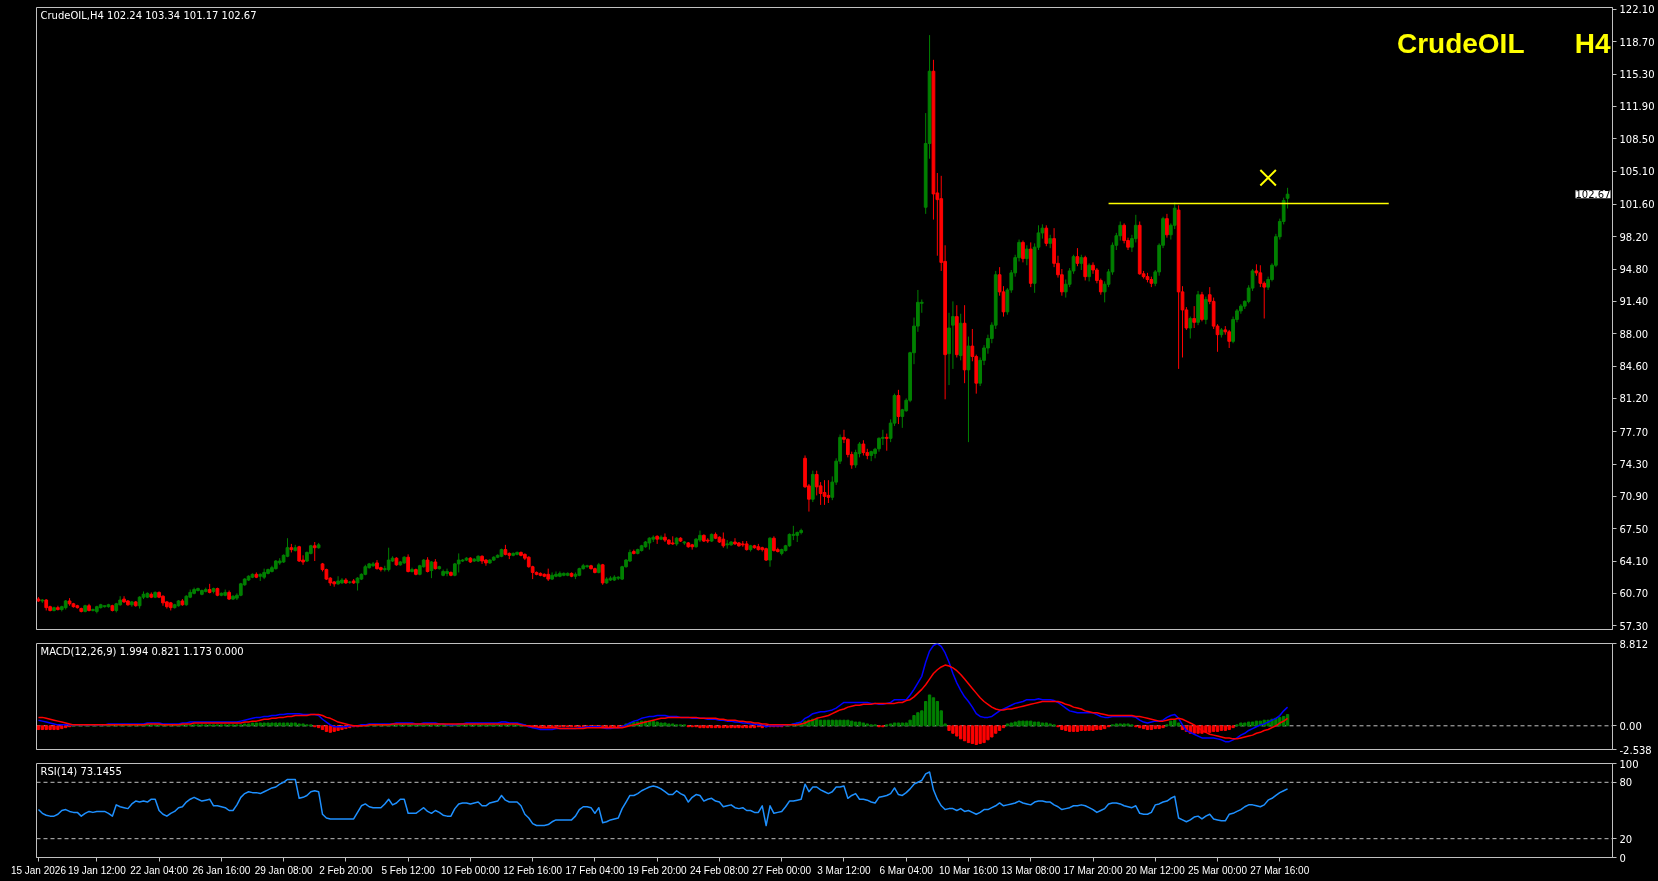 Image resolution: width=1658 pixels, height=881 pixels. Describe the element at coordinates (148, 15) in the screenshot. I see `chart-title: CrudeOIL,H4 102.24 103.34 101.17 102.67` at that location.